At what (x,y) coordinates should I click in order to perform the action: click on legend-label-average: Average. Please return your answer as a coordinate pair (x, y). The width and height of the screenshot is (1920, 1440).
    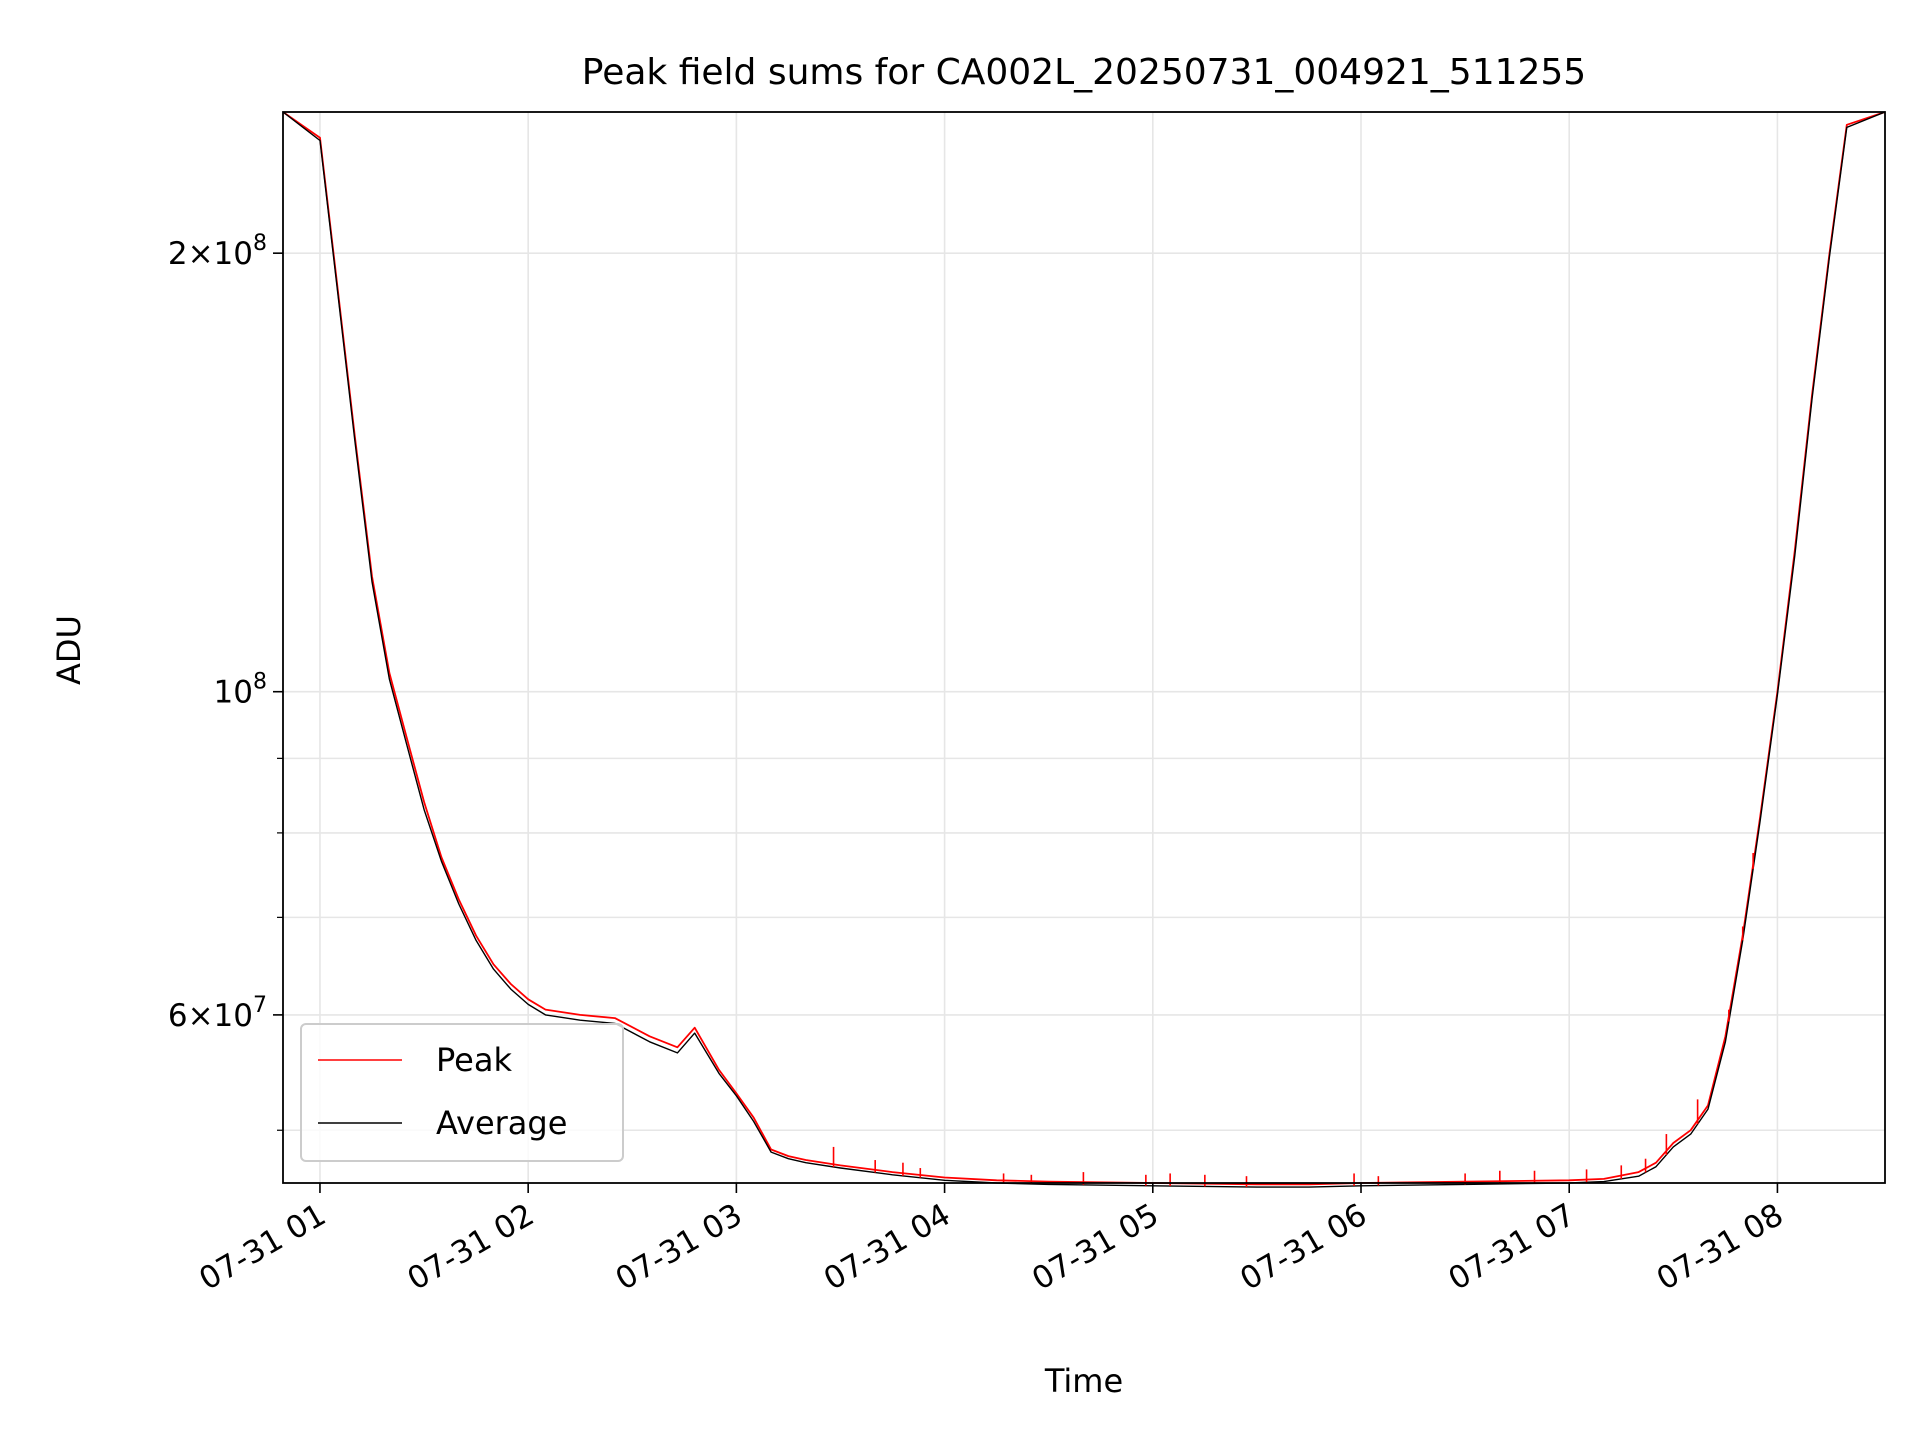
    Looking at the image, I should click on (501, 1123).